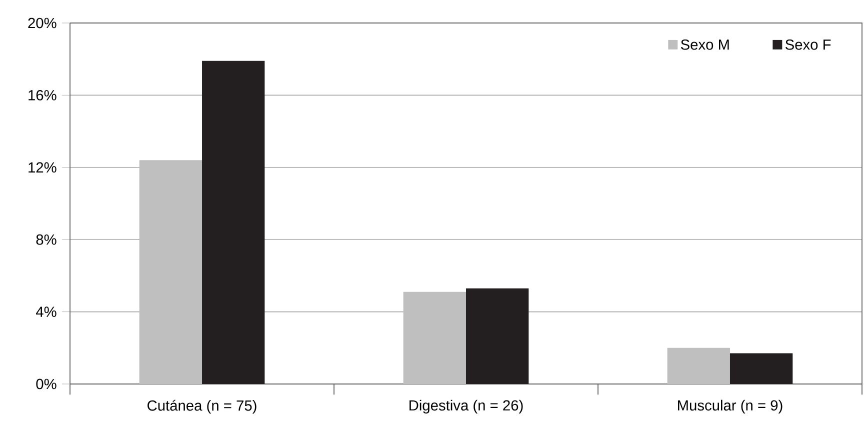  What do you see at coordinates (466, 407) in the screenshot?
I see `x-tick-label: Digestiva (n = 26)` at bounding box center [466, 407].